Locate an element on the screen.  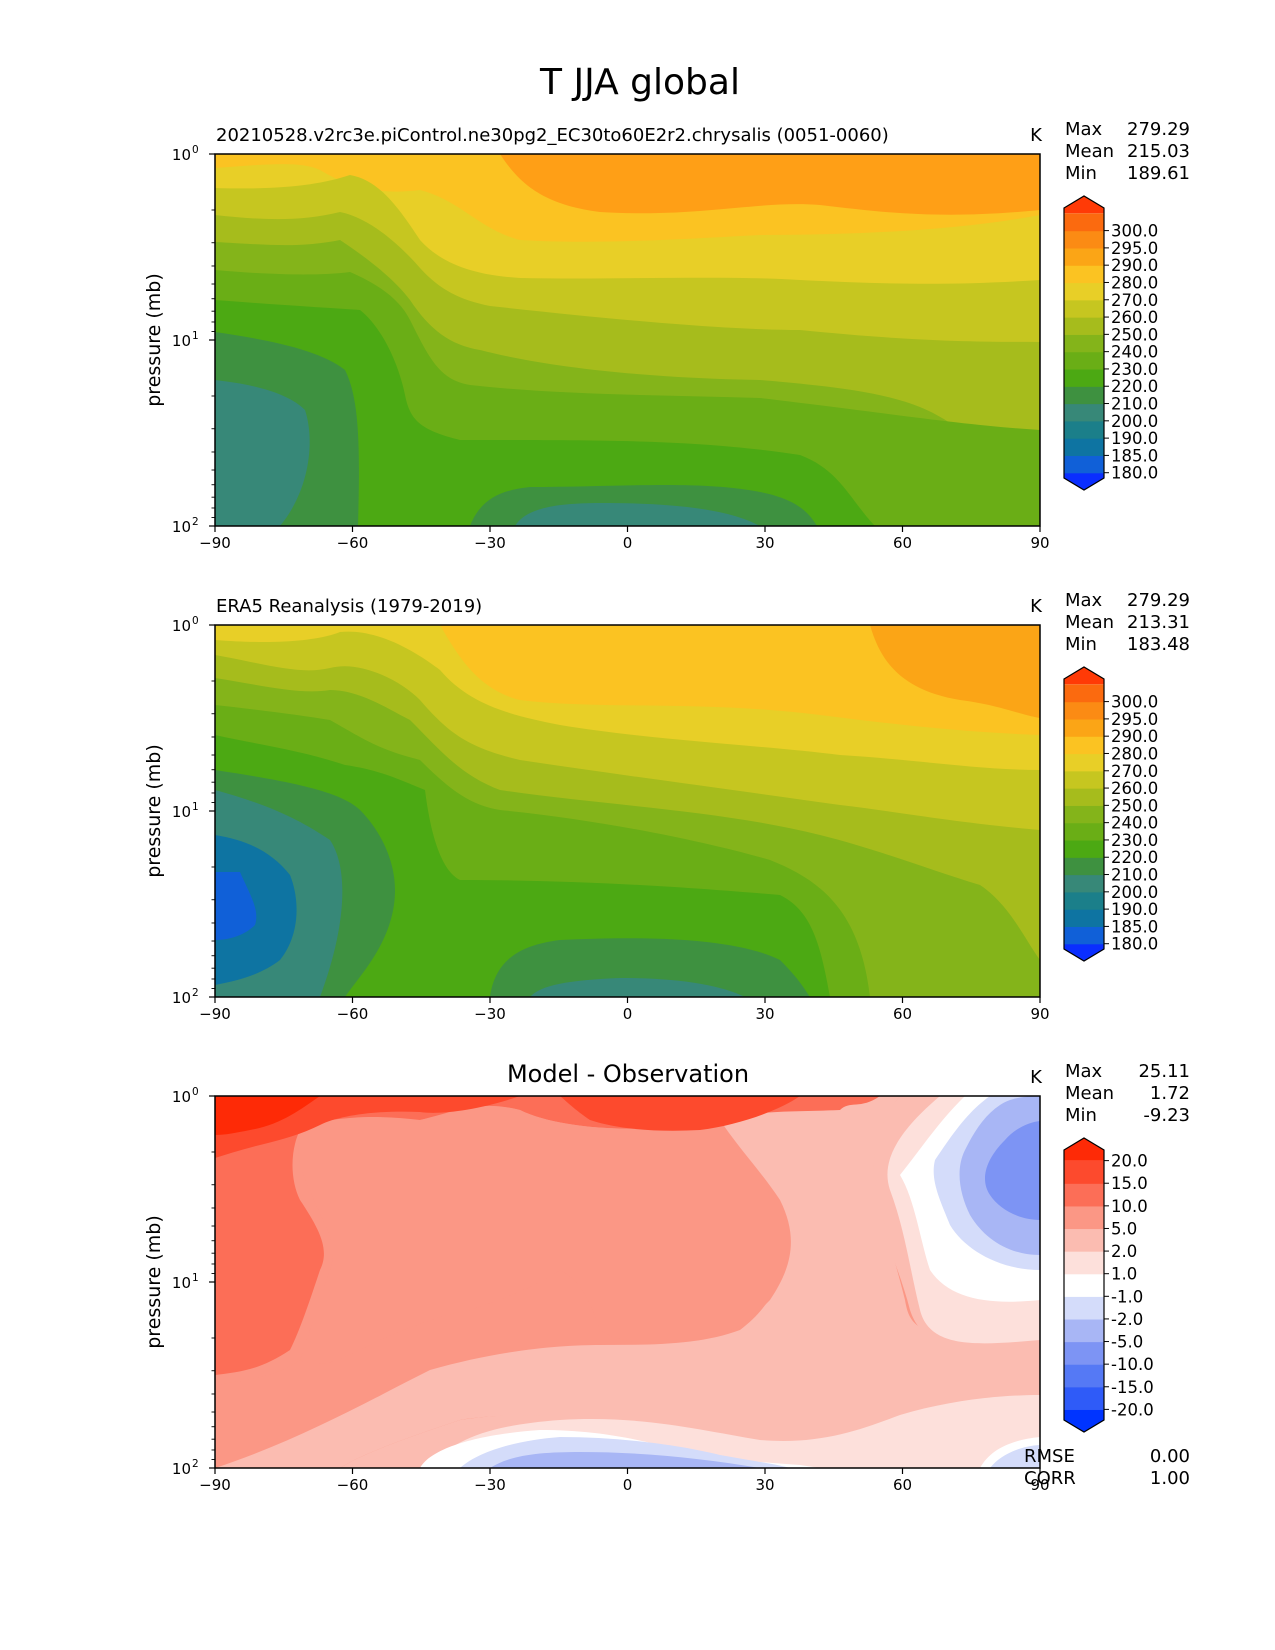
colorbar-tick-label: 295.0 is located at coordinates (1134, 719).